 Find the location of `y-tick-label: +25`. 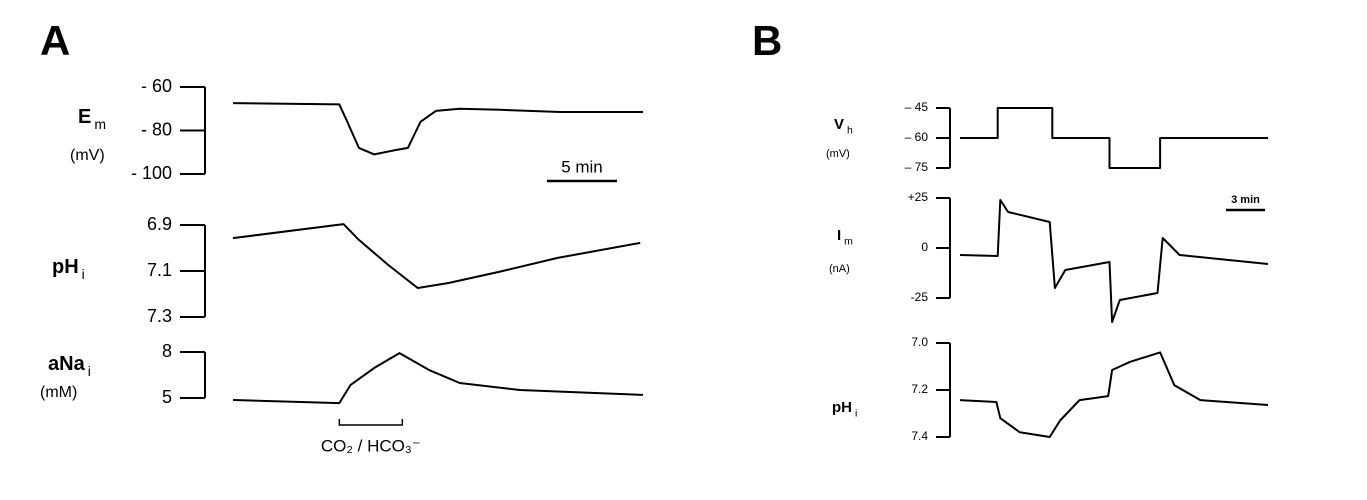

y-tick-label: +25 is located at coordinates (918, 197).